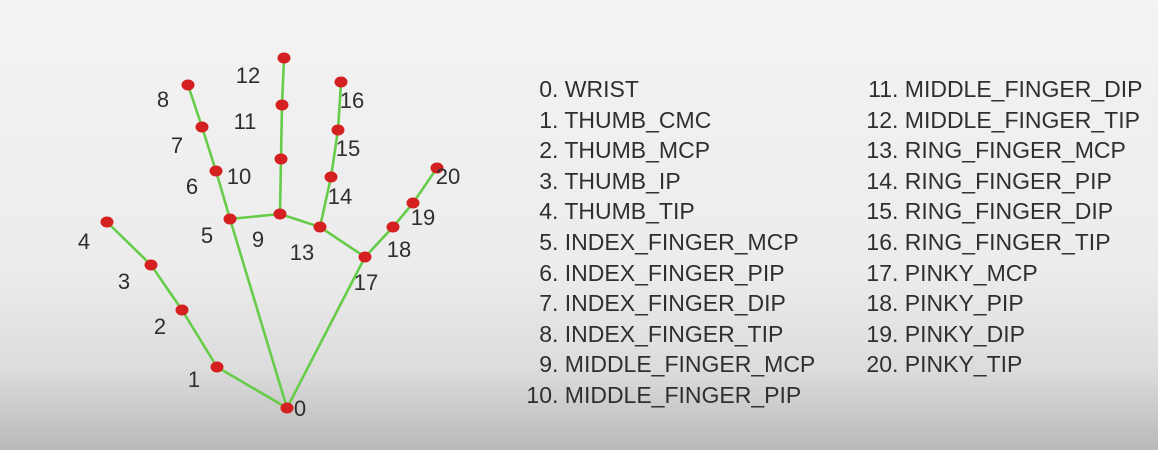  Describe the element at coordinates (340, 196) in the screenshot. I see `landmark-number-14: 14` at that location.